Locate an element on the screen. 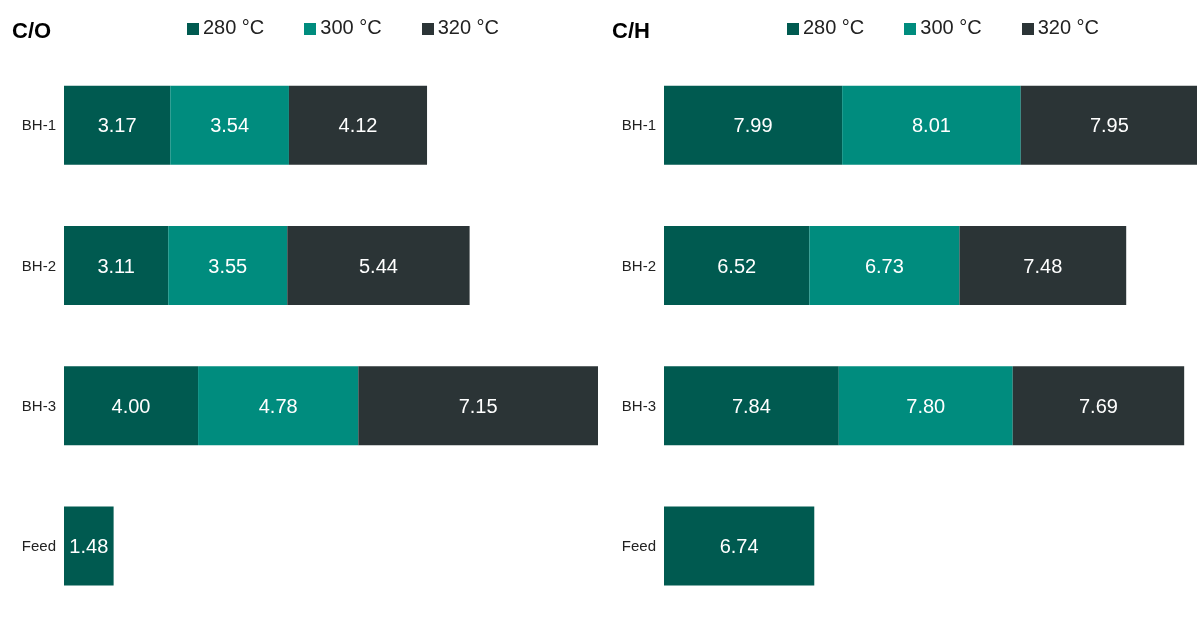 Image resolution: width=1197 pixels, height=624 pixels. data-label: 7.80 is located at coordinates (926, 405).